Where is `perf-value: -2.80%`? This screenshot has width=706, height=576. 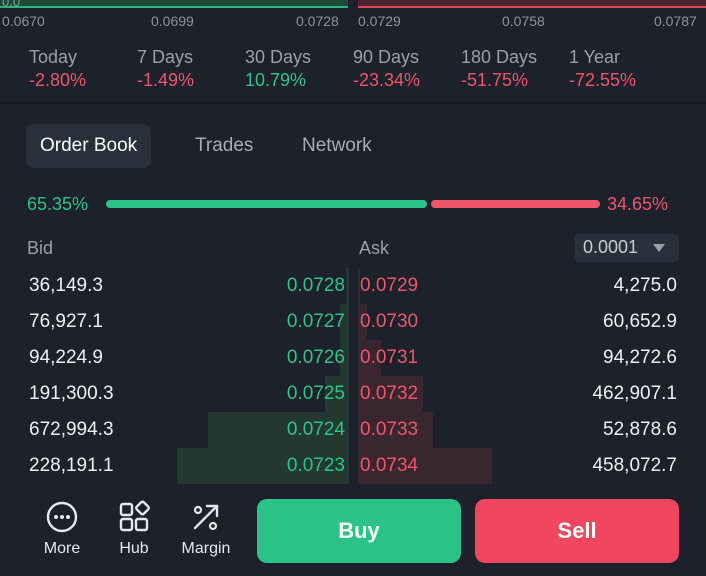
perf-value: -2.80% is located at coordinates (58, 80).